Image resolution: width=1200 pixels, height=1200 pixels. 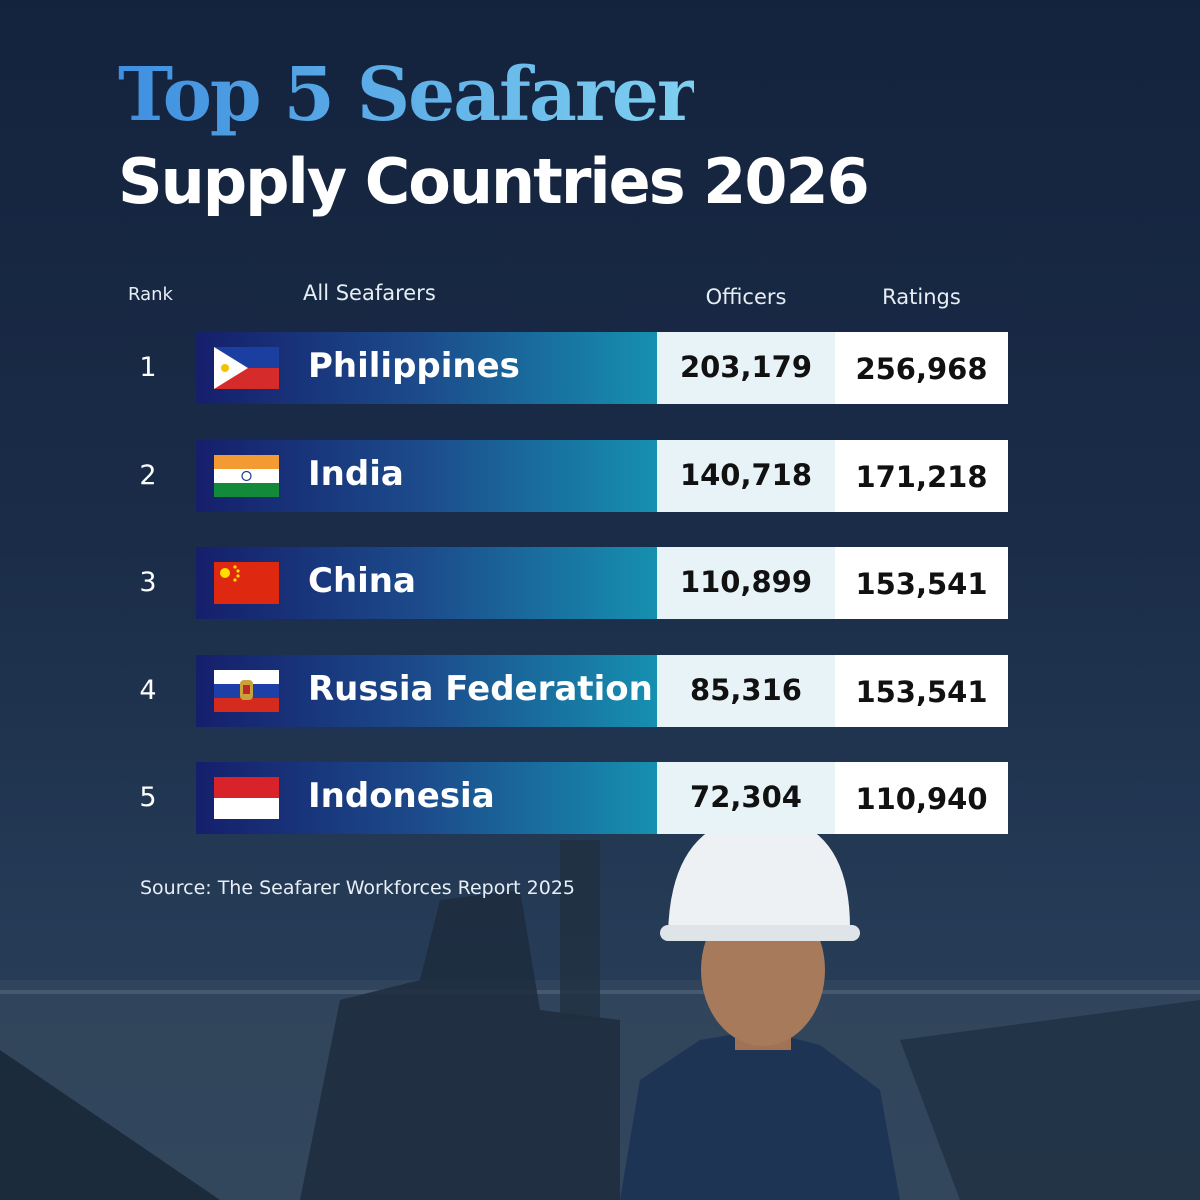 I want to click on column-header: Rank, so click(x=150, y=294).